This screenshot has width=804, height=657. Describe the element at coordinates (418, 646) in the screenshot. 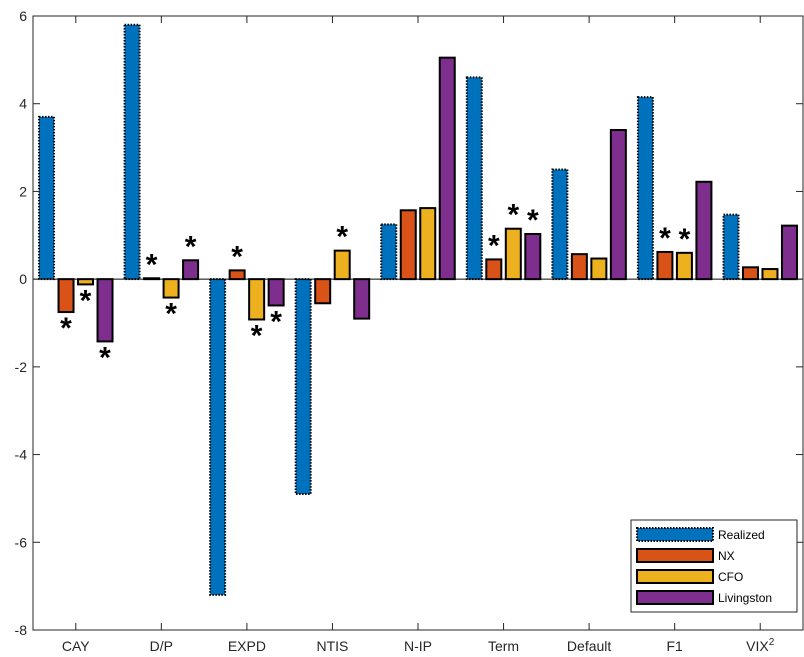

I see `x-tick-label: N-IP` at that location.